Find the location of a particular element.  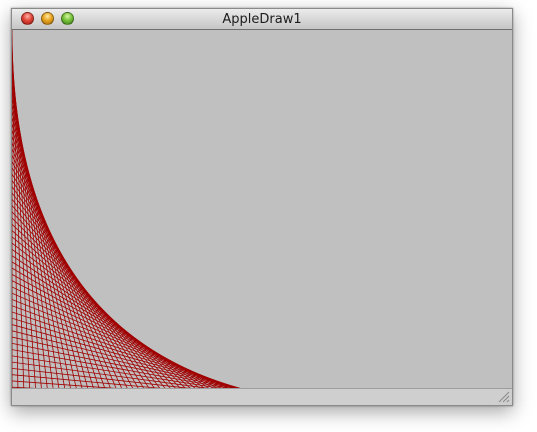

minimize-button is located at coordinates (47, 18).